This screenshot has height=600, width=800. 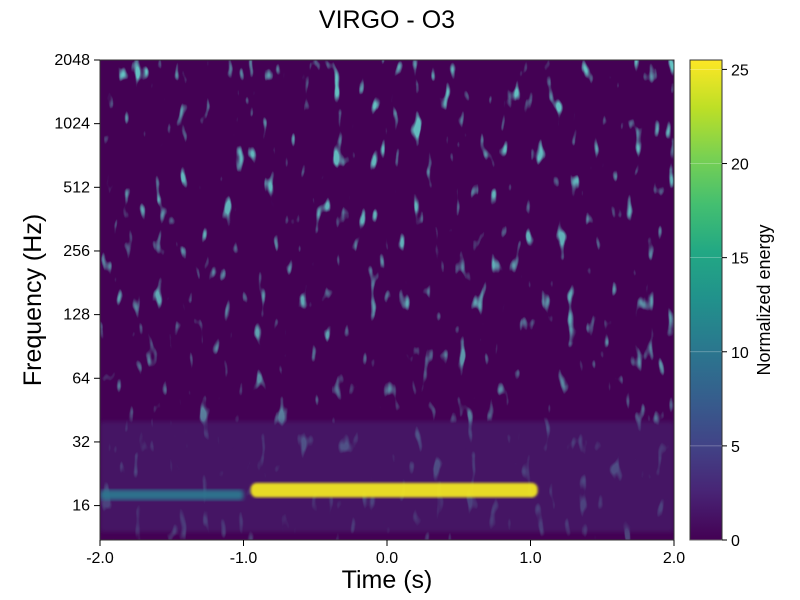 What do you see at coordinates (530, 558) in the screenshot?
I see `x-tick-label: 1.0` at bounding box center [530, 558].